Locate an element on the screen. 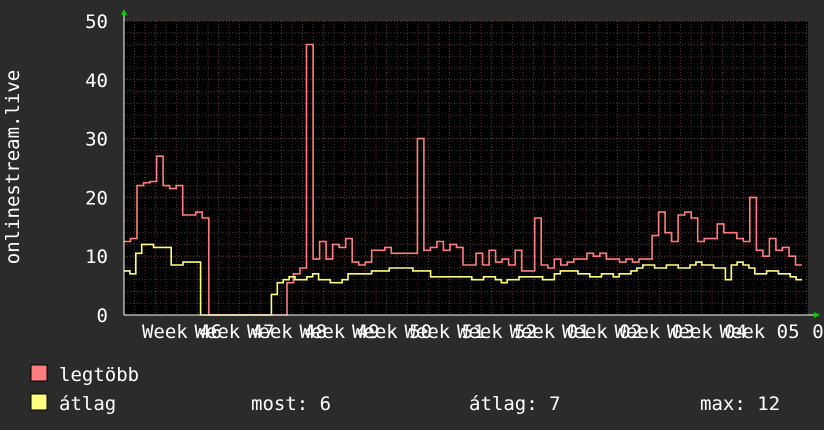  x-tick-label: Week 51 is located at coordinates (444, 332).